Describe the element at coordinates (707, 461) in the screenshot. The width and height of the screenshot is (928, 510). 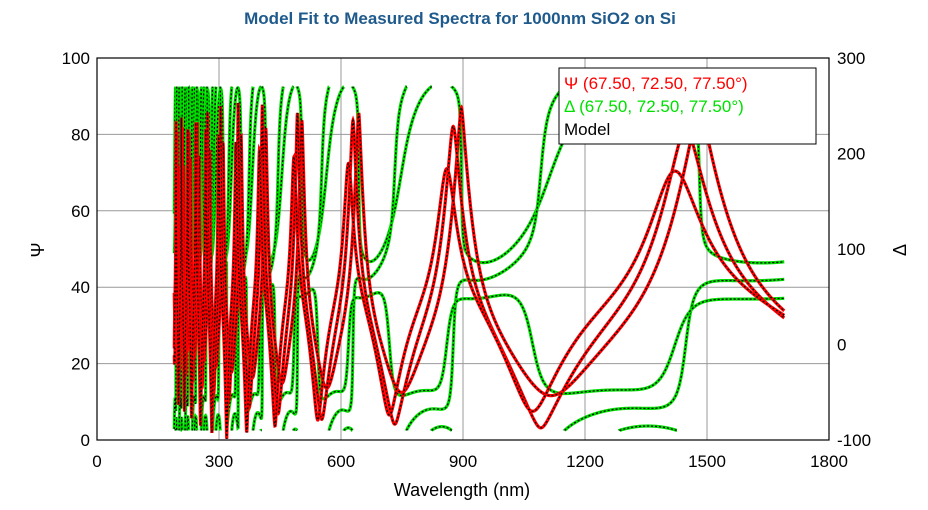
I see `x-tick-label: 1500` at that location.